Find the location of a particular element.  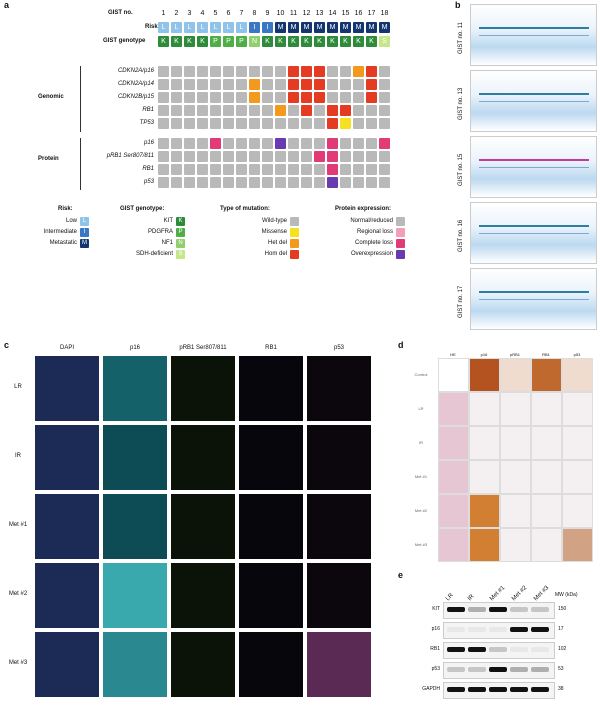

risk-cell: L is located at coordinates (189, 27).